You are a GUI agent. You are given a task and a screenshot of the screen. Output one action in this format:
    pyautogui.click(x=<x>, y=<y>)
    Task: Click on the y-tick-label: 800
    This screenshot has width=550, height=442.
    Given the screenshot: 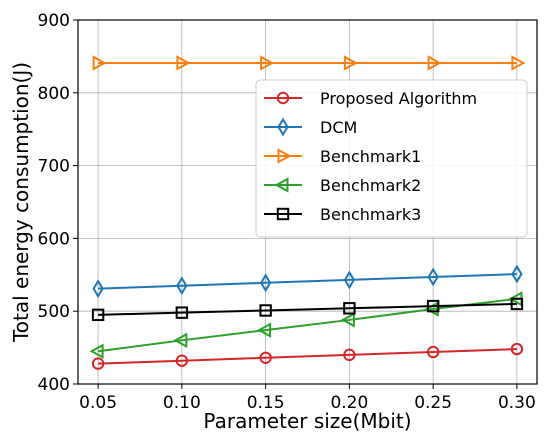 What is the action you would take?
    pyautogui.click(x=54, y=94)
    